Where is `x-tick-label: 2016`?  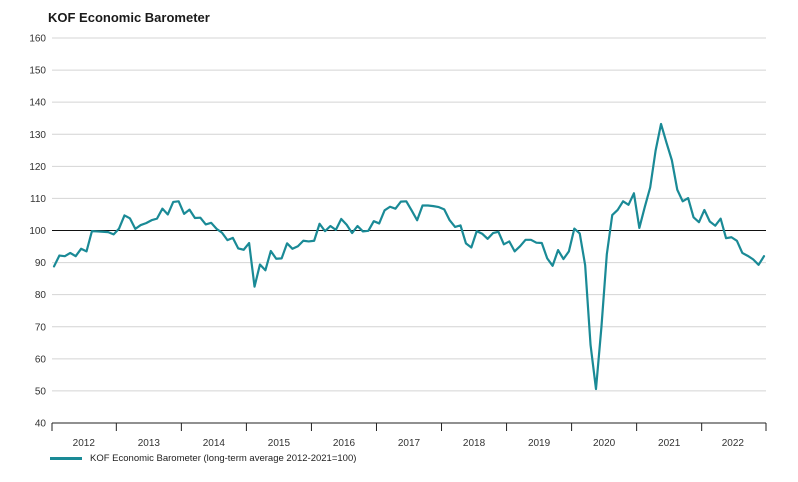 x-tick-label: 2016 is located at coordinates (344, 443).